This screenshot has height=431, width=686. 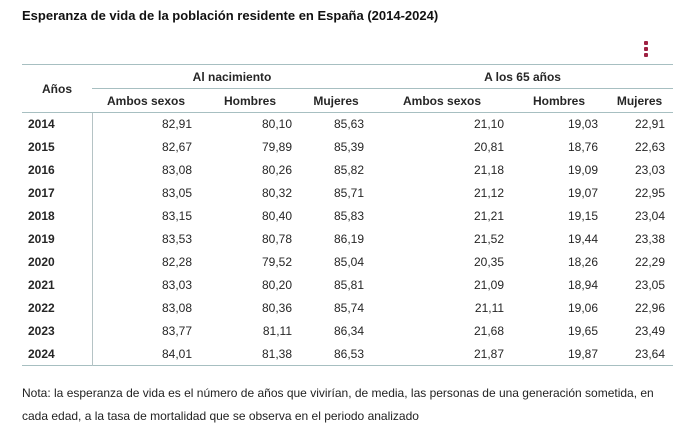 I want to click on value-cell: 86,34, so click(x=349, y=331).